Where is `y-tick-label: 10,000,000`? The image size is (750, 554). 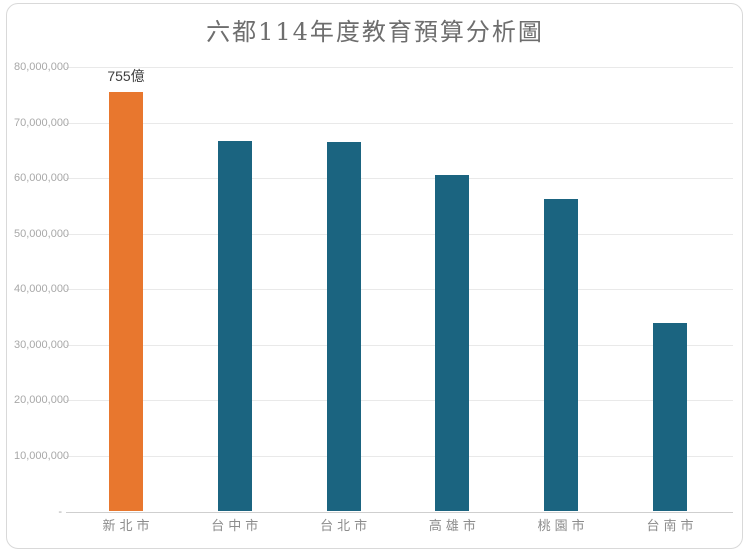 y-tick-label: 10,000,000 is located at coordinates (42, 455).